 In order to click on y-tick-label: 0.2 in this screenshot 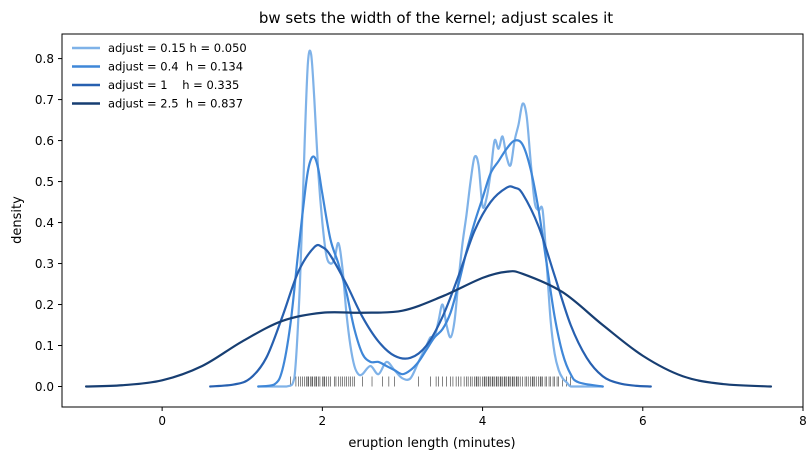, I will do `click(44, 305)`.